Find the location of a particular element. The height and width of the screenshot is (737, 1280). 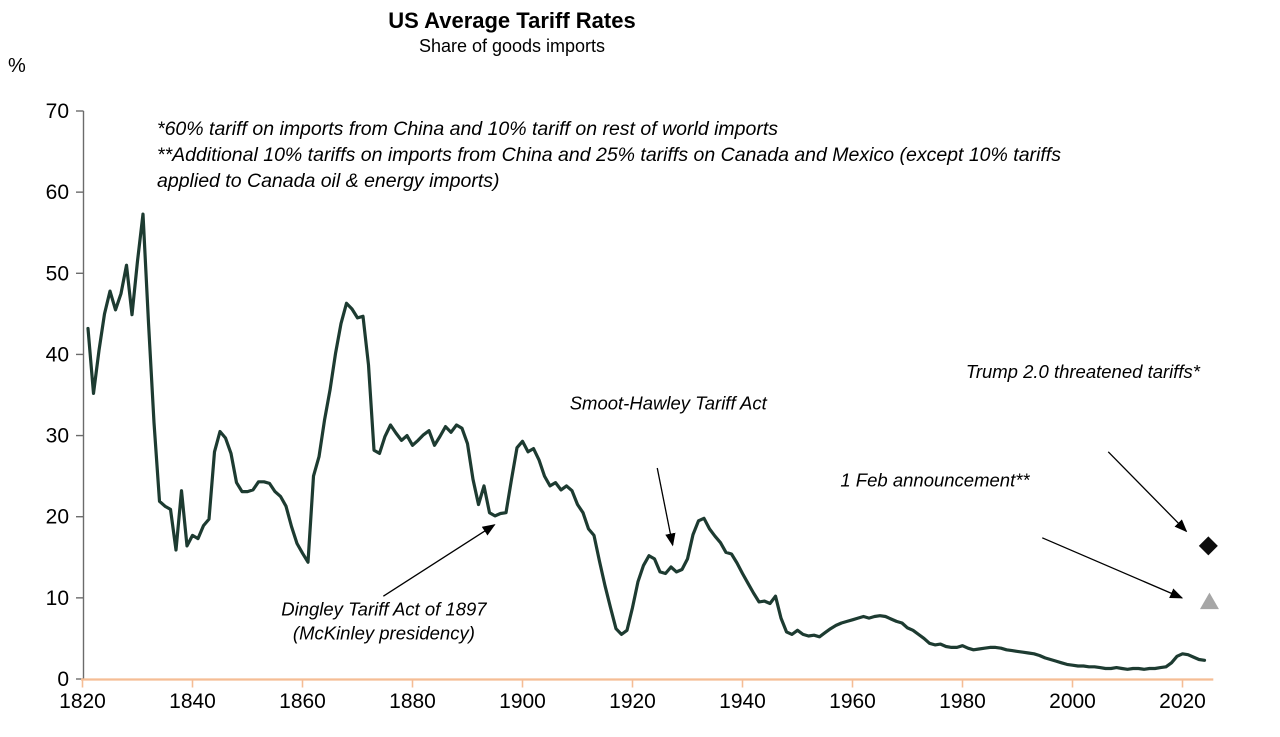

chart-subtitle: Share of goods imports is located at coordinates (512, 46).